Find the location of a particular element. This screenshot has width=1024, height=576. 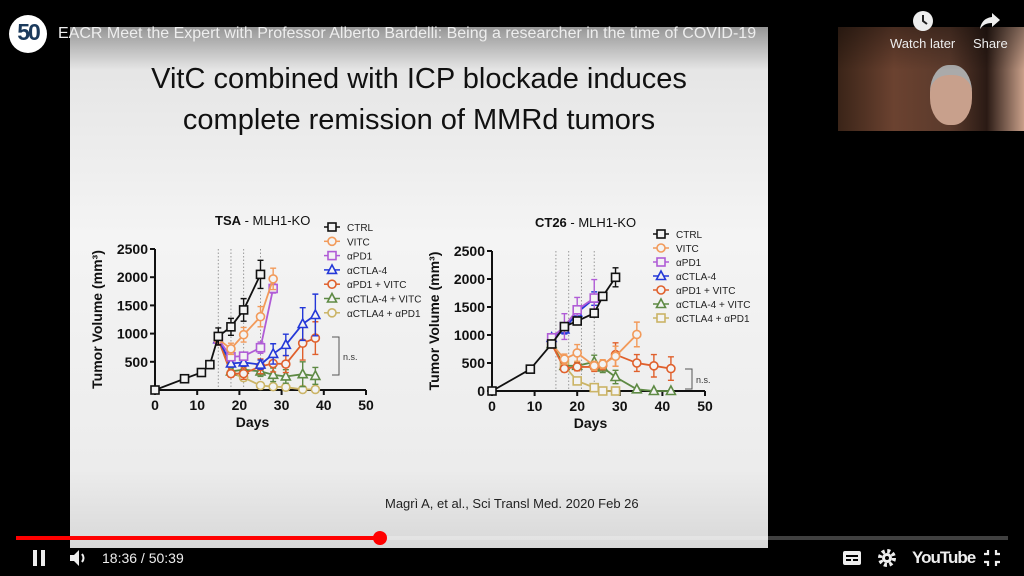

significance-bracket is located at coordinates (336, 356).